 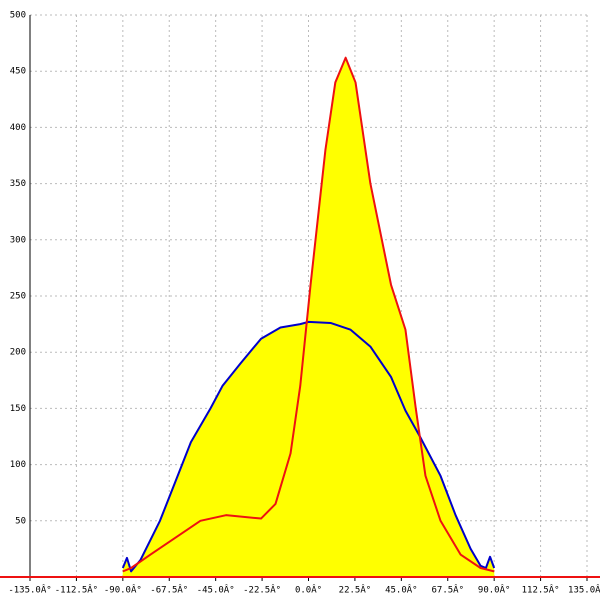 What do you see at coordinates (18, 353) in the screenshot?
I see `y-tick-label: 200` at bounding box center [18, 353].